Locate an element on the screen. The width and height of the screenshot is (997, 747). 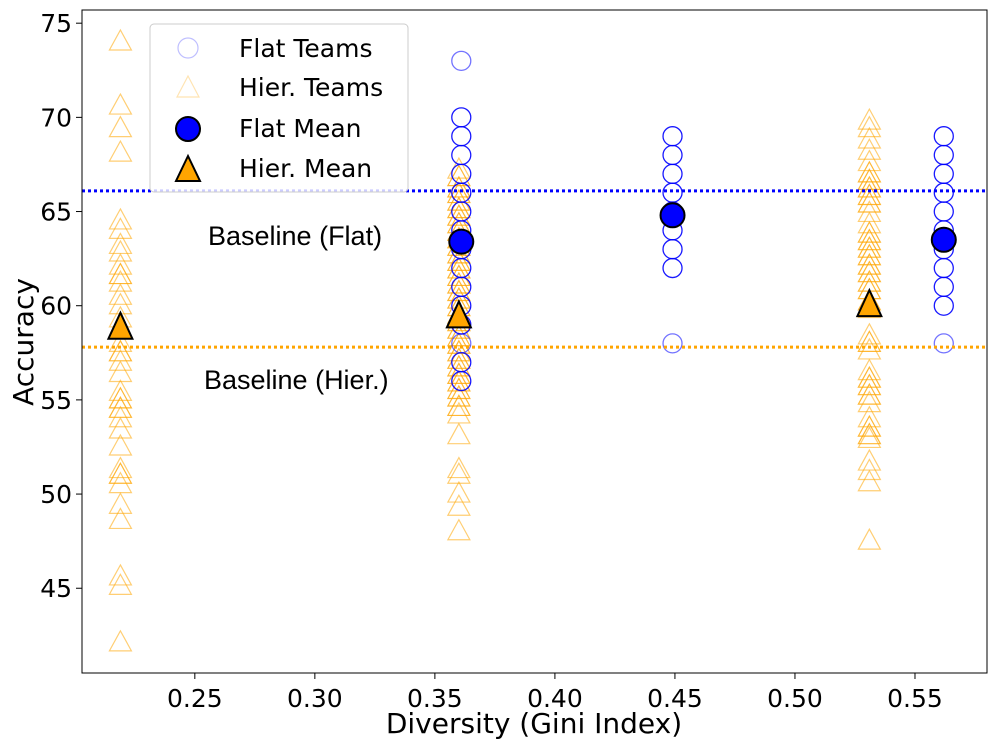
legend-hier-mean-marker is located at coordinates (188, 167).